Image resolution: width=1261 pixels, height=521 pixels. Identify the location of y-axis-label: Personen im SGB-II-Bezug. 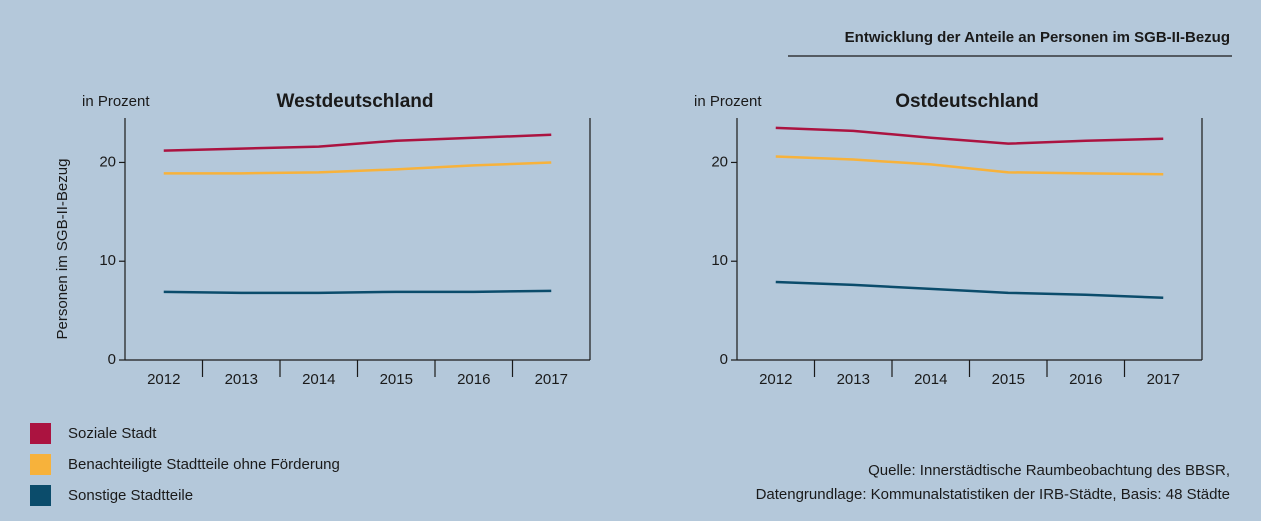
(62, 249).